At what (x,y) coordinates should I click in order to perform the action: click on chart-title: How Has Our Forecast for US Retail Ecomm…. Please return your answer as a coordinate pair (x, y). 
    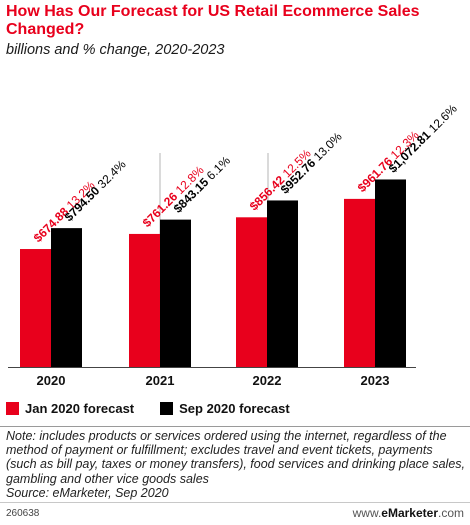
    Looking at the image, I should click on (213, 20).